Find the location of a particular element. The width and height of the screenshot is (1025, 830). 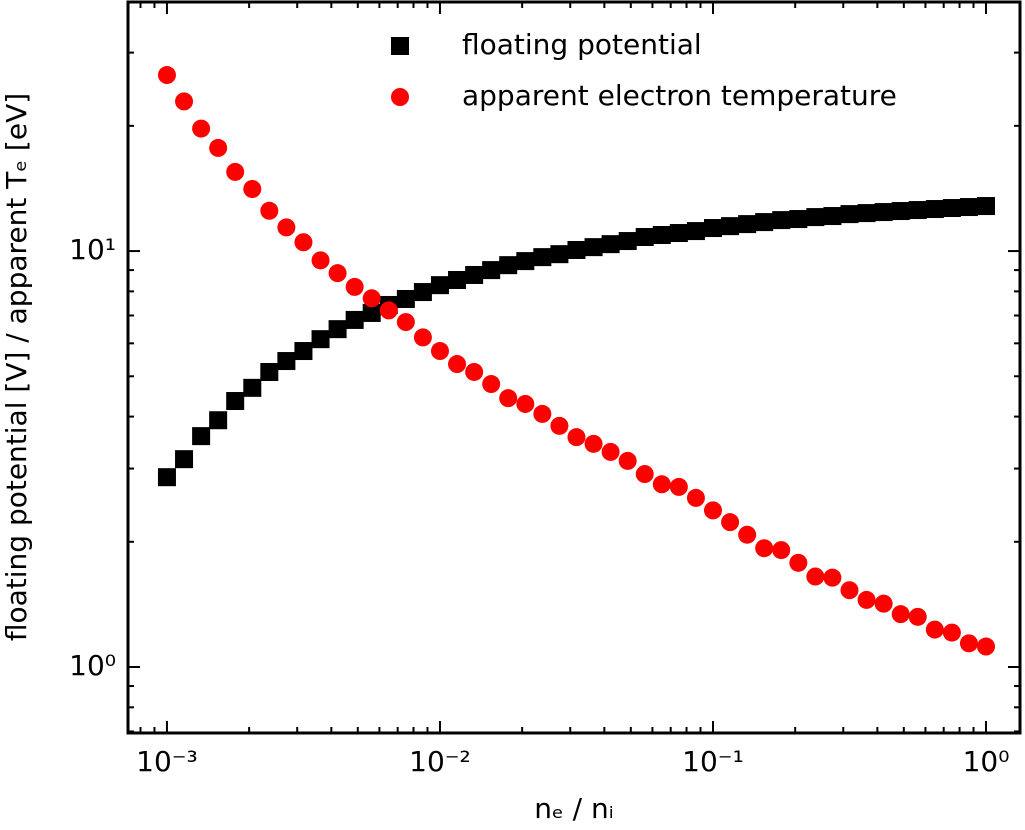

x-tick-label: 10⁻² is located at coordinates (440, 761).